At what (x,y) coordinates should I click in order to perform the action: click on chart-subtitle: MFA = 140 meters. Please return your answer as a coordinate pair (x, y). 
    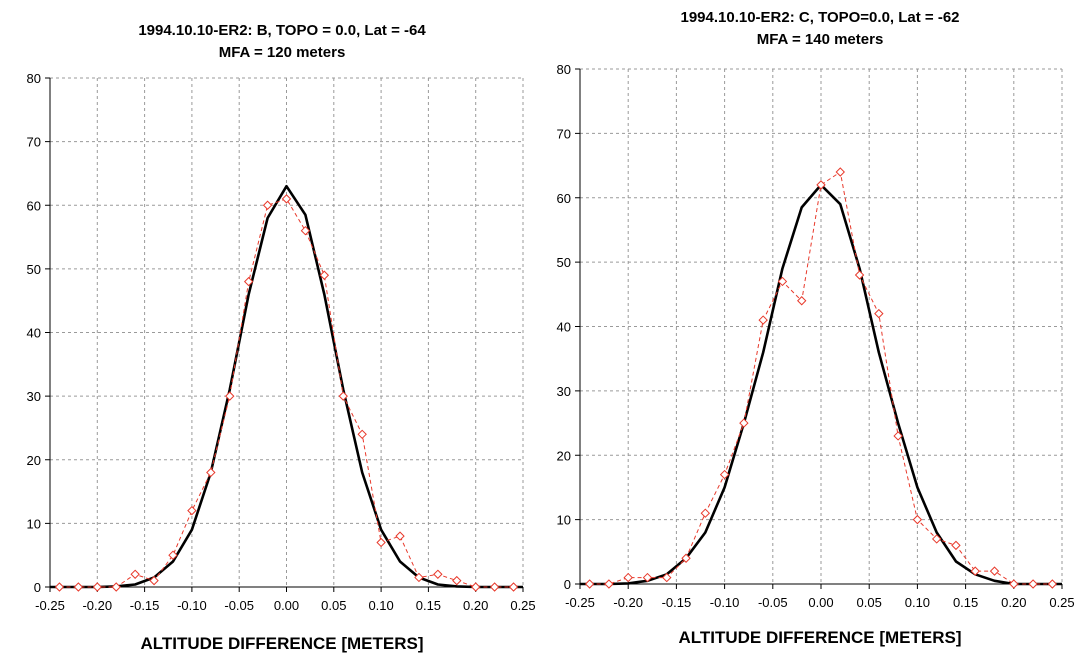
    Looking at the image, I should click on (820, 39).